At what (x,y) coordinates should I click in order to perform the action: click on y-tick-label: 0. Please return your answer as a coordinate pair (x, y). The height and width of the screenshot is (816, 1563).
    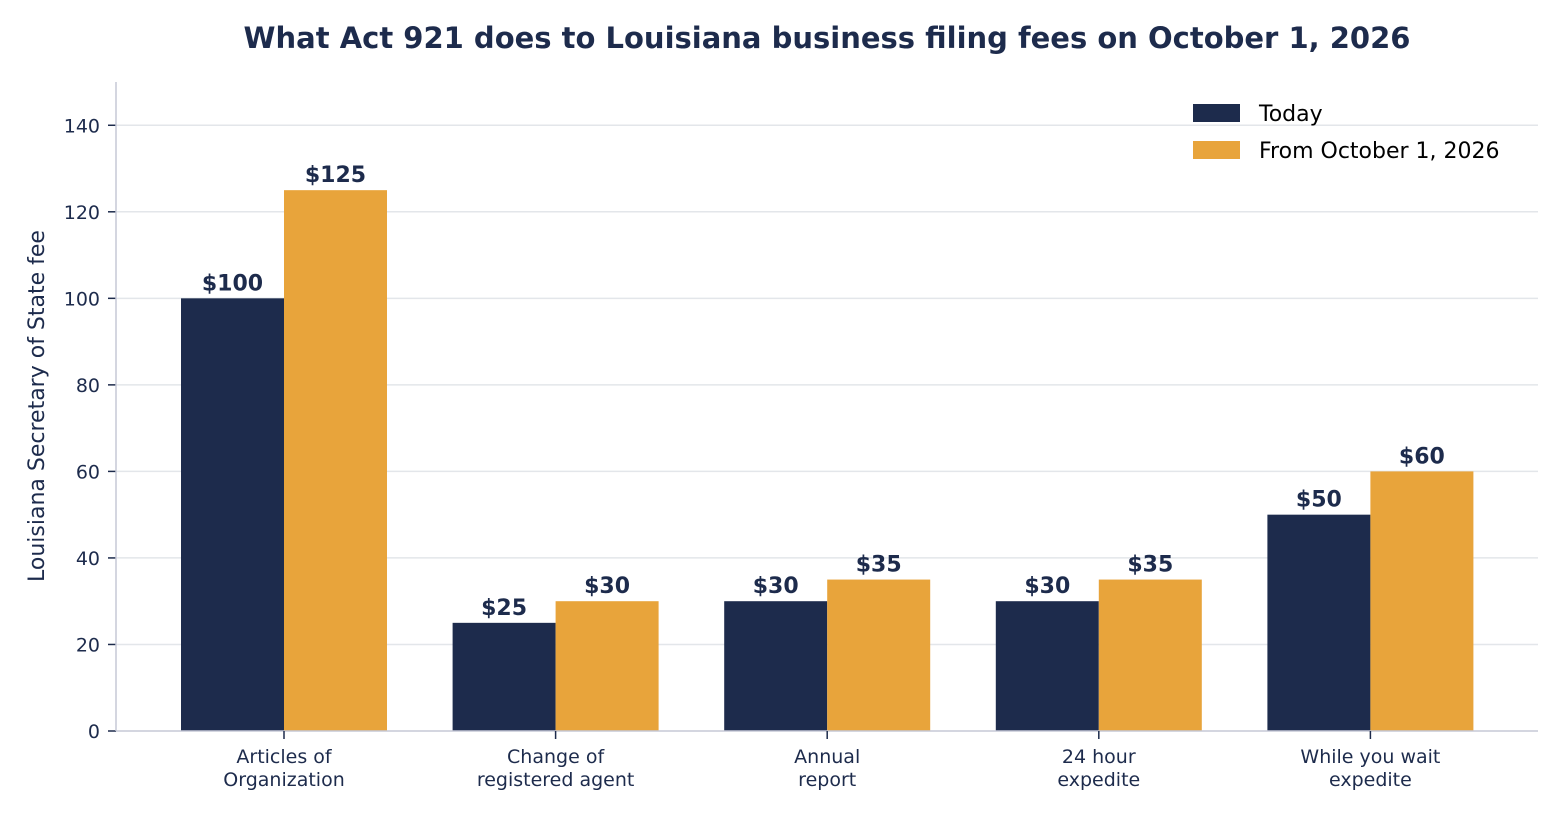
    Looking at the image, I should click on (94, 732).